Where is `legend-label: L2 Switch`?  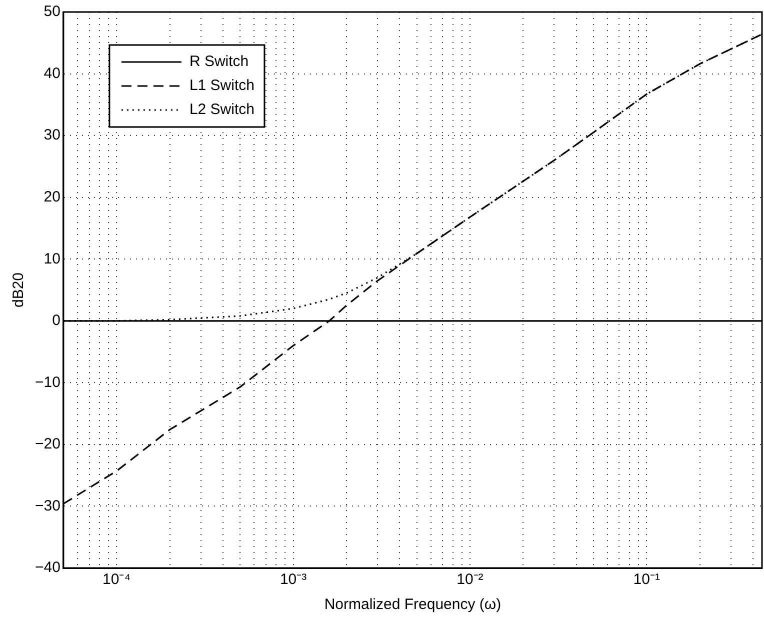
legend-label: L2 Switch is located at coordinates (221, 109).